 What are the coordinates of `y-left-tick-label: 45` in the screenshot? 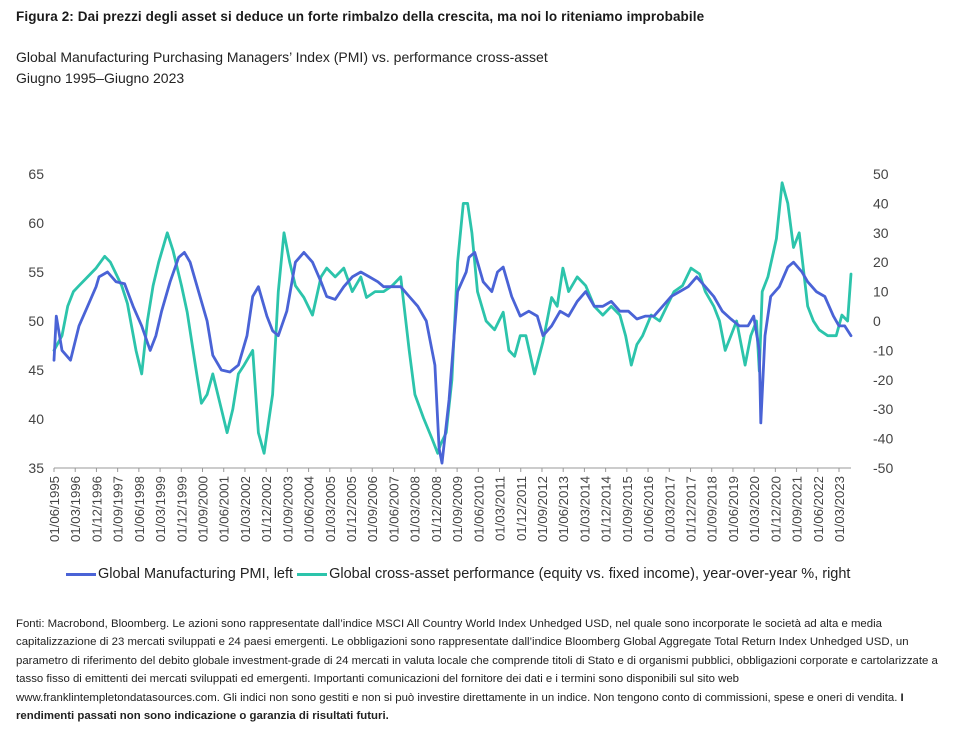 It's located at (36, 370).